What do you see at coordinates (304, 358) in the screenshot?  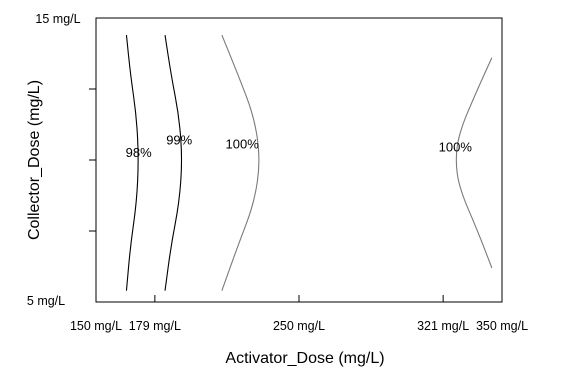 I see `x-axis-label: Activator_Dose (mg/L)` at bounding box center [304, 358].